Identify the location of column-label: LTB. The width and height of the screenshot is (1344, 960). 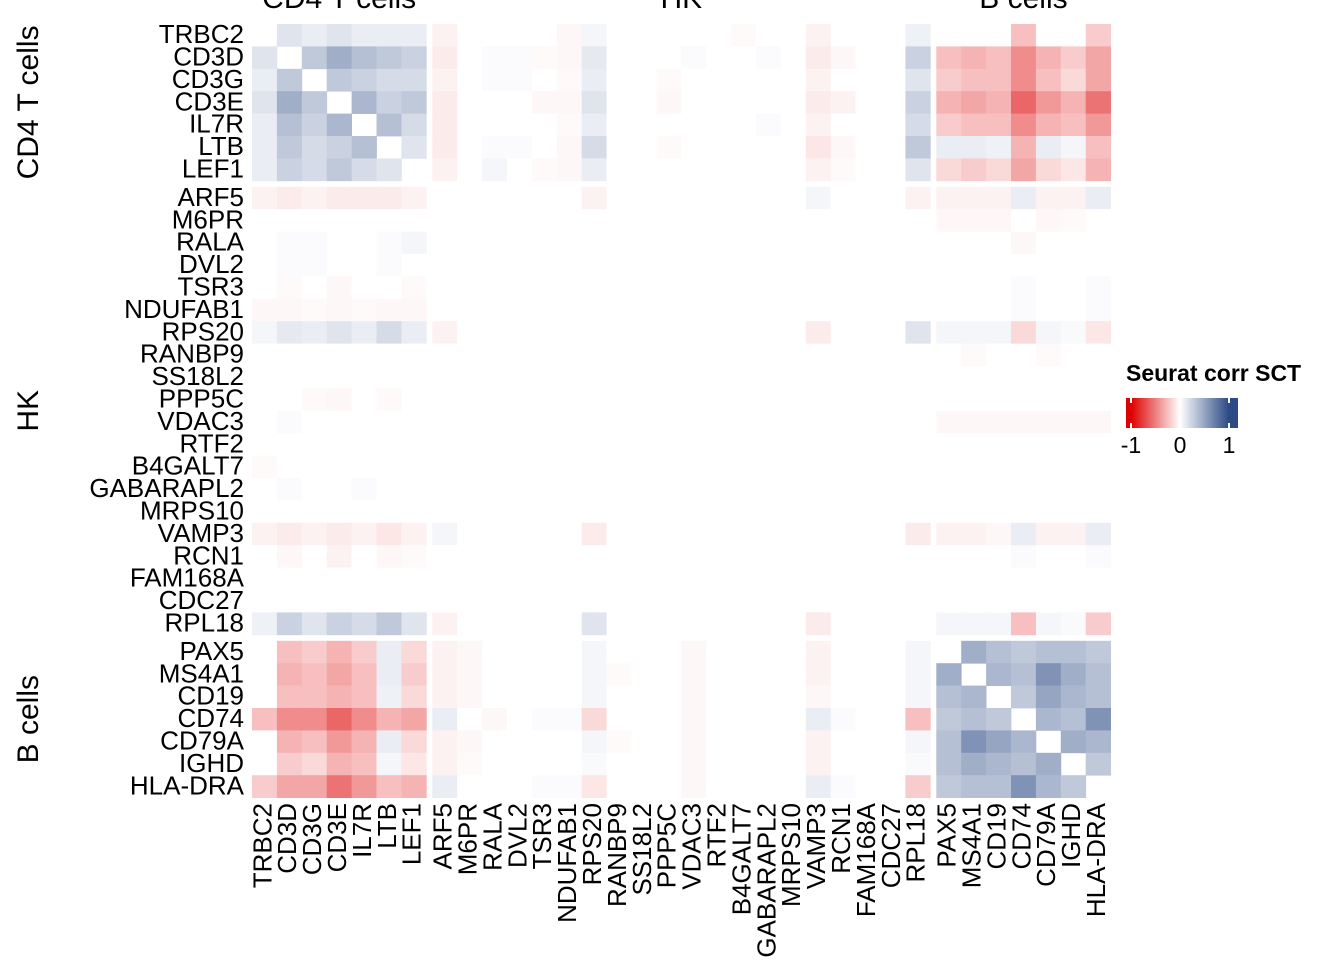
(387, 826).